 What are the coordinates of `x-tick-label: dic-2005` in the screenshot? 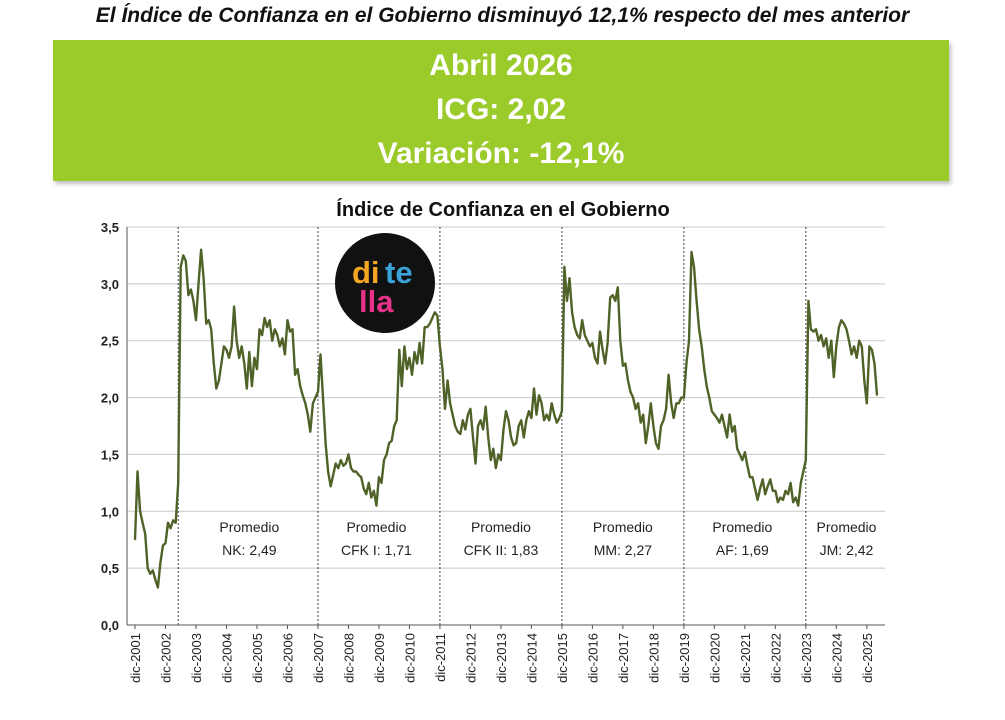 It's located at (257, 658).